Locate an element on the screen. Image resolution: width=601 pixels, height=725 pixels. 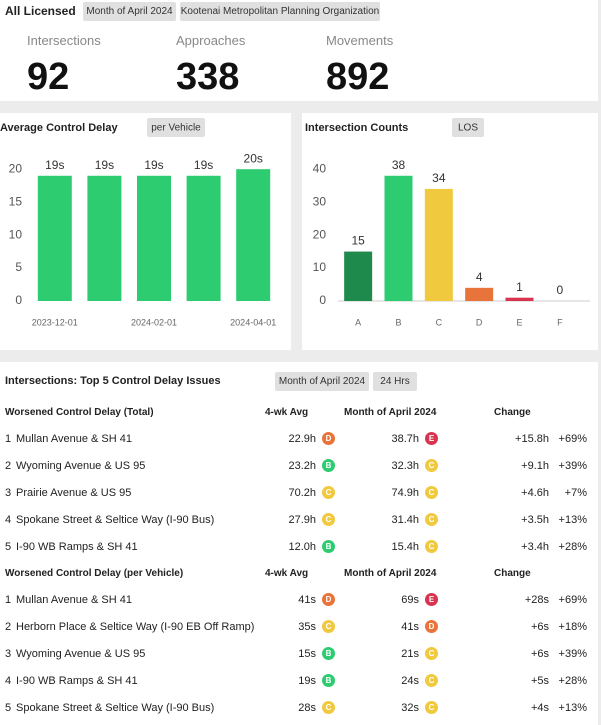
column-header: Month of April 2024 is located at coordinates (390, 573).